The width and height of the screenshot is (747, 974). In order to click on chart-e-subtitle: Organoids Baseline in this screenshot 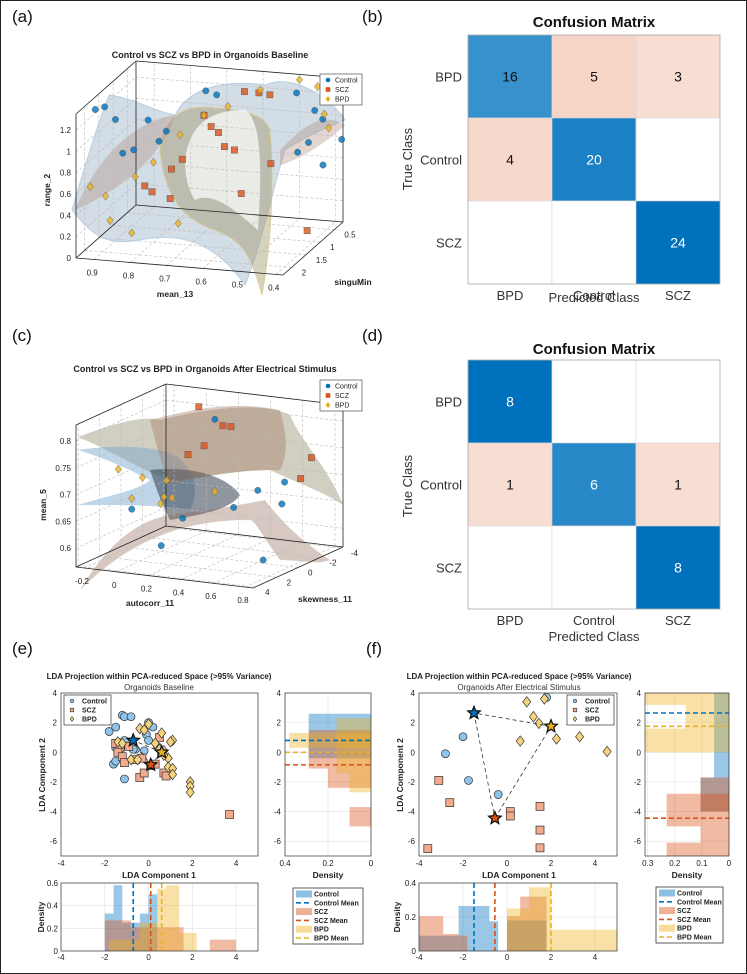, I will do `click(159, 687)`.